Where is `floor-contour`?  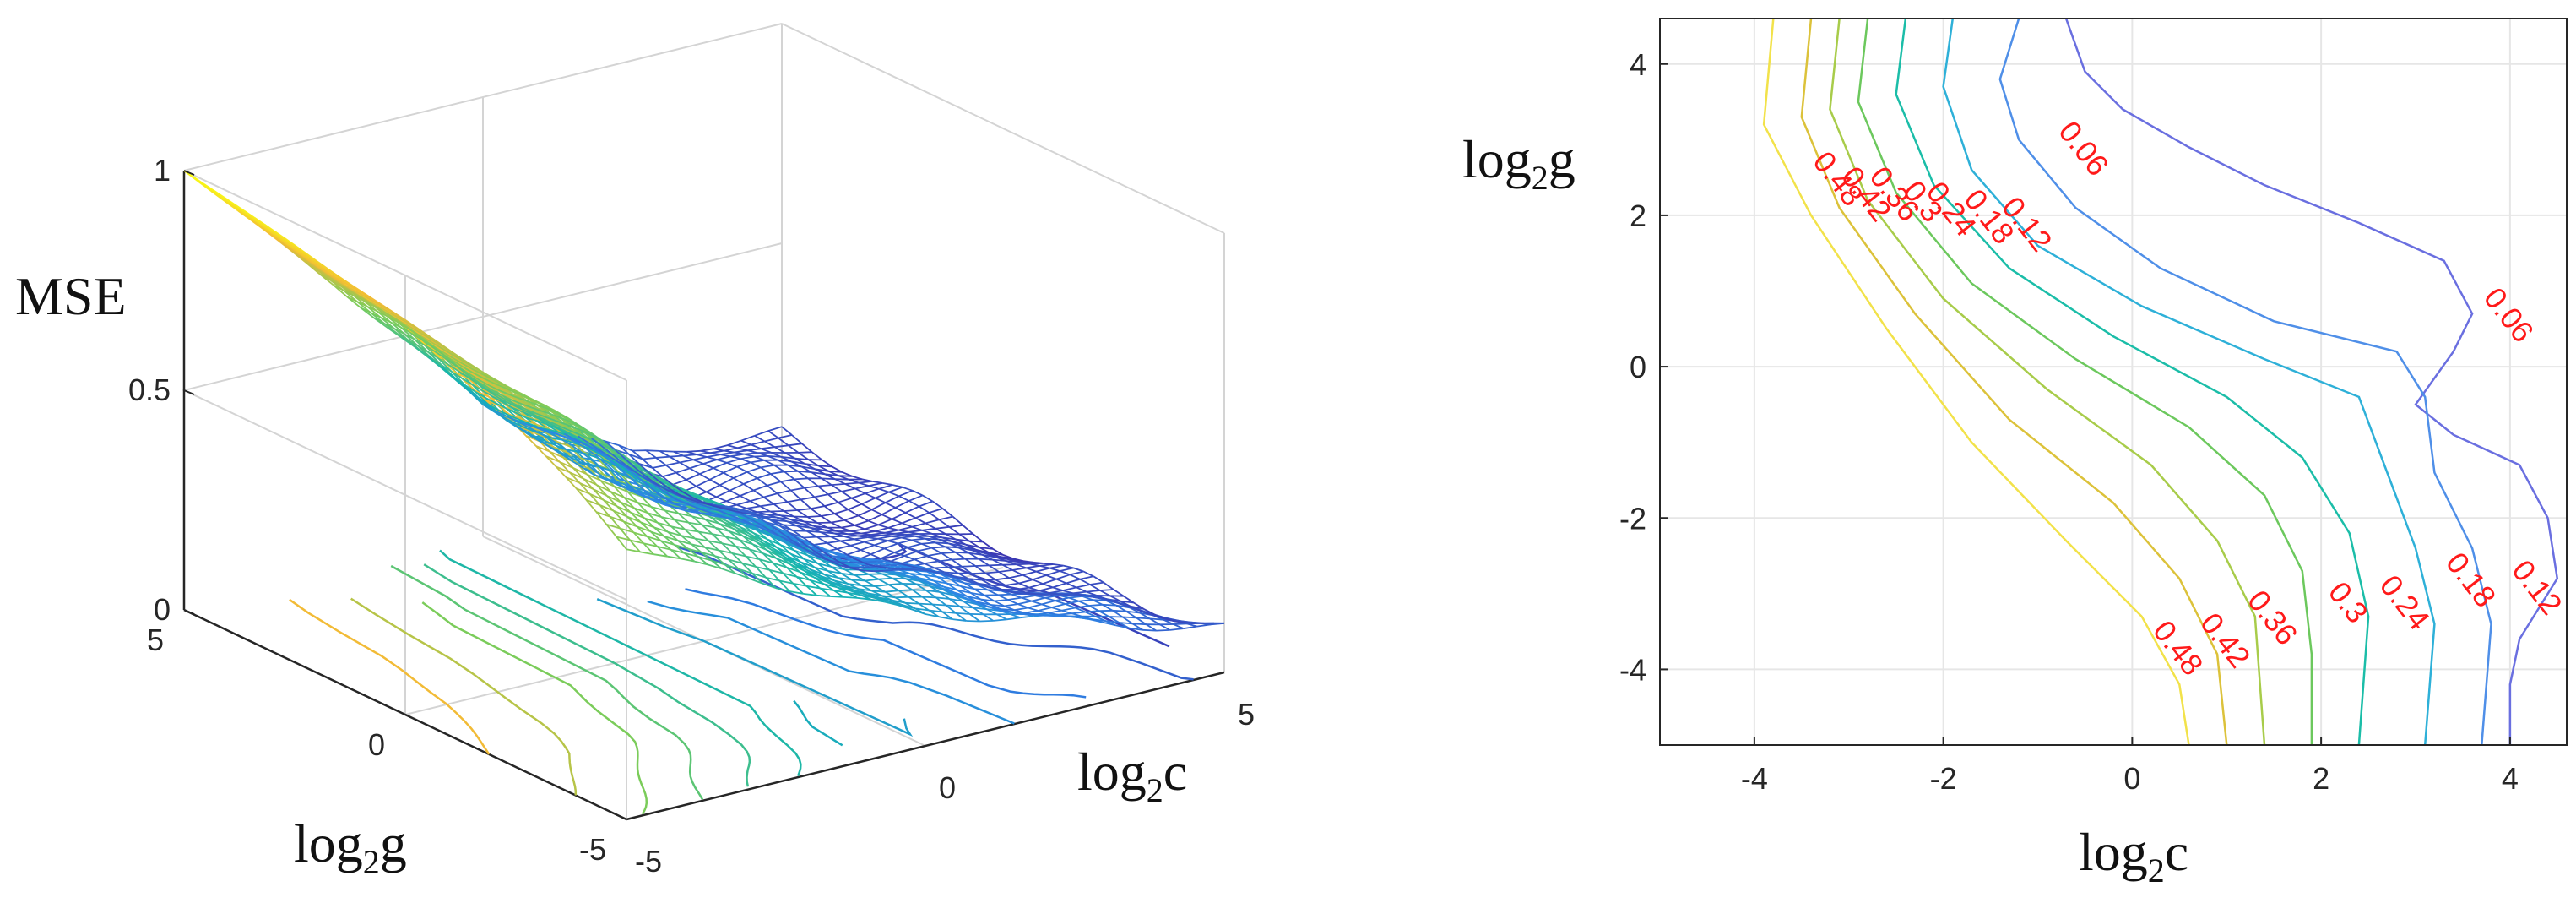 floor-contour is located at coordinates (620, 662).